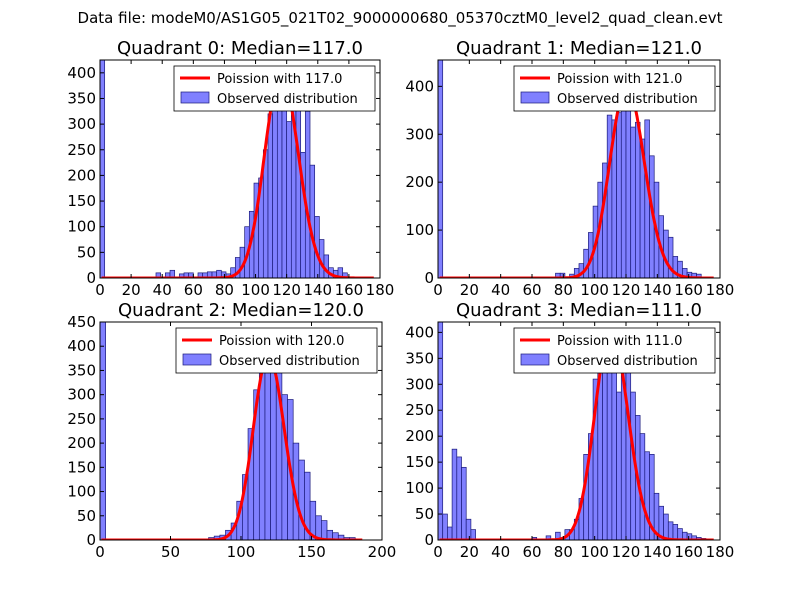  Describe the element at coordinates (429, 278) in the screenshot. I see `y-tick-label: 0` at that location.